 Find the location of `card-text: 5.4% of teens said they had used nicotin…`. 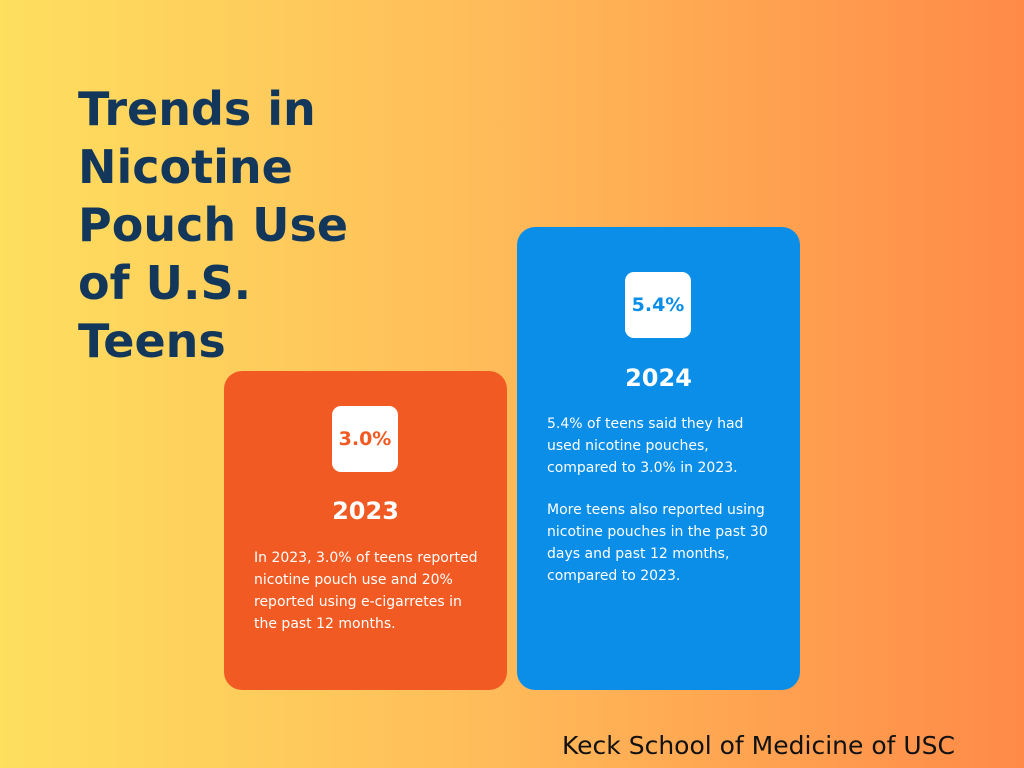

card-text: 5.4% of teens said they had used nicotin… is located at coordinates (663, 510).